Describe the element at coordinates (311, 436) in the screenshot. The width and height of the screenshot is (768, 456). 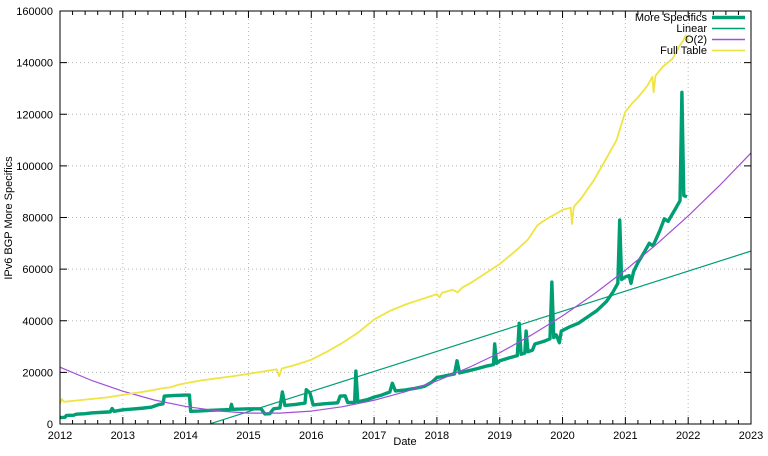
I see `x-tick-label: 2016` at that location.